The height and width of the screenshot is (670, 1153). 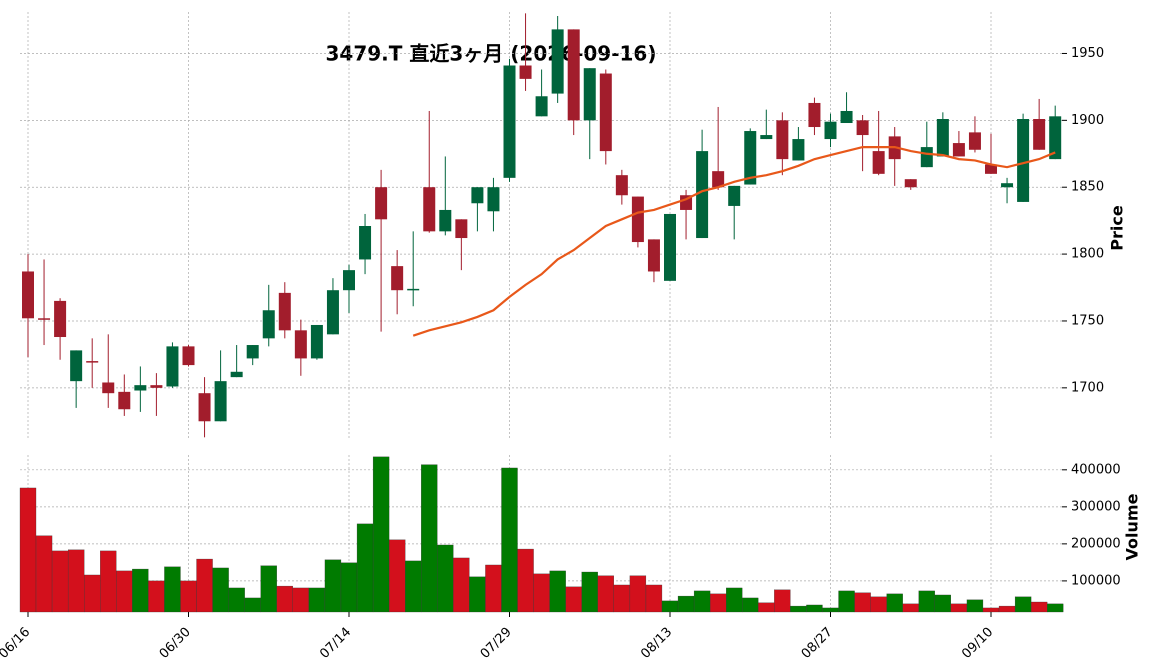 What do you see at coordinates (1087, 187) in the screenshot?
I see `y-tick-label: 1850` at bounding box center [1087, 187].